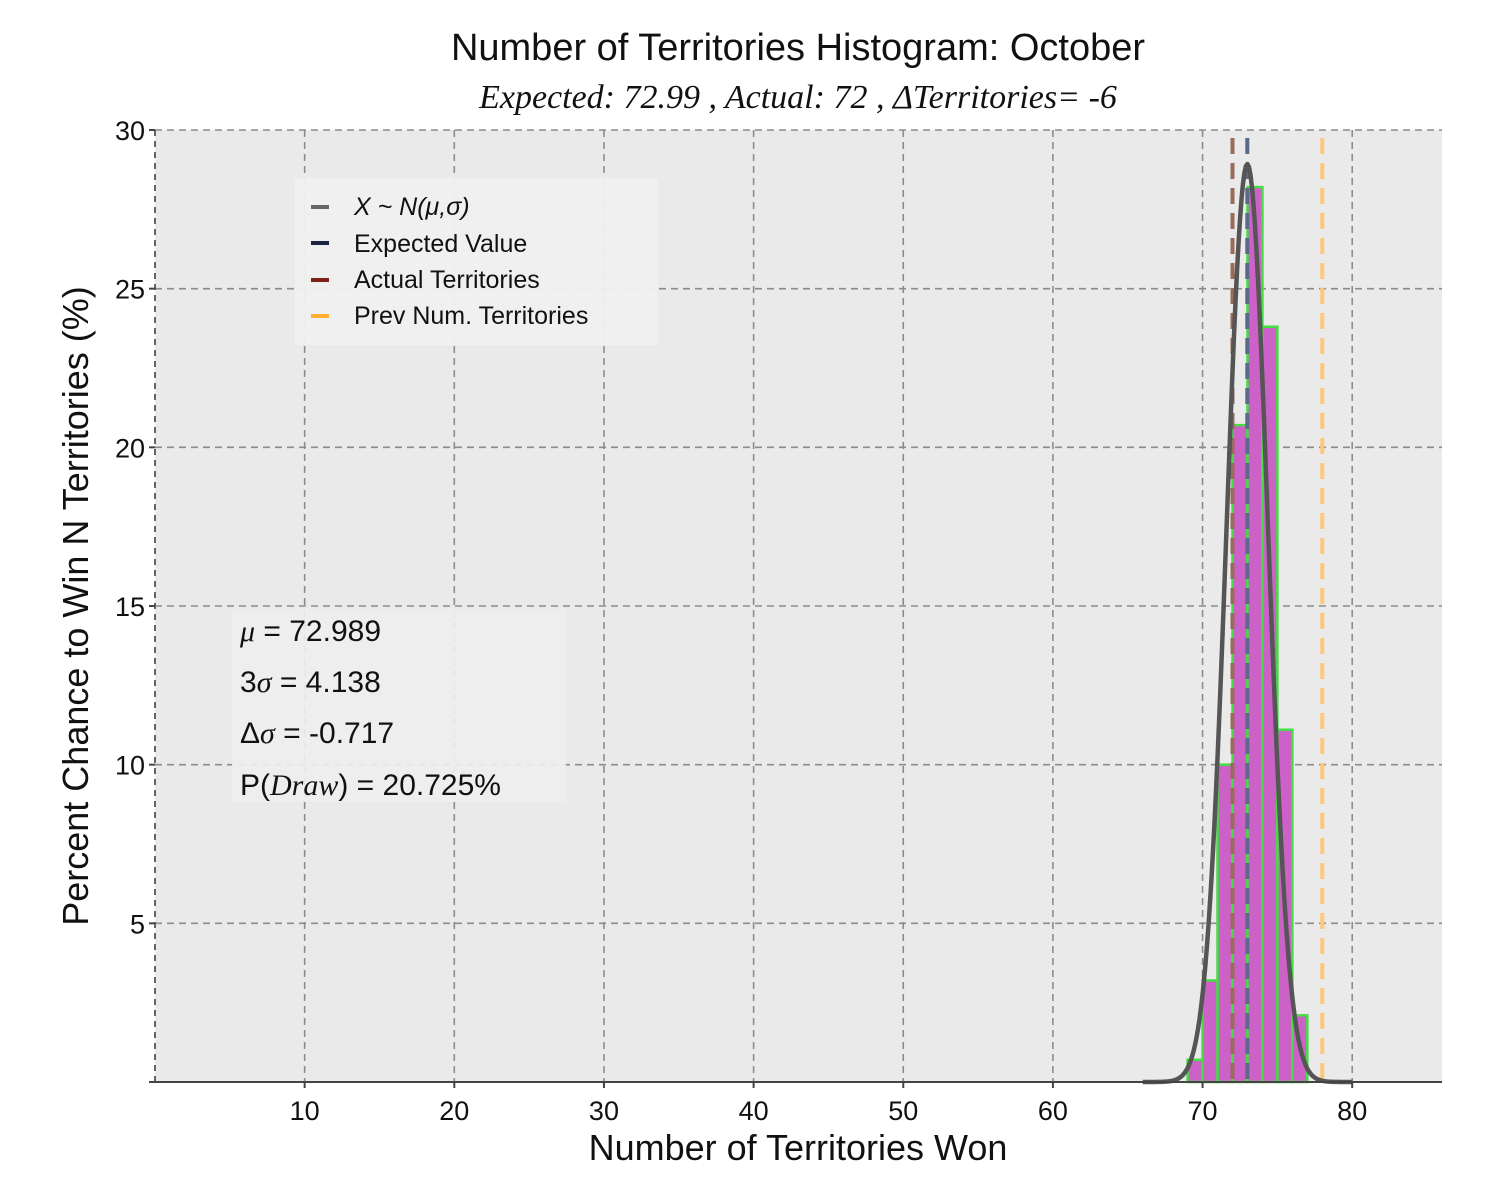 This screenshot has width=1500, height=1200. I want to click on x-tick-label: 10, so click(305, 1111).